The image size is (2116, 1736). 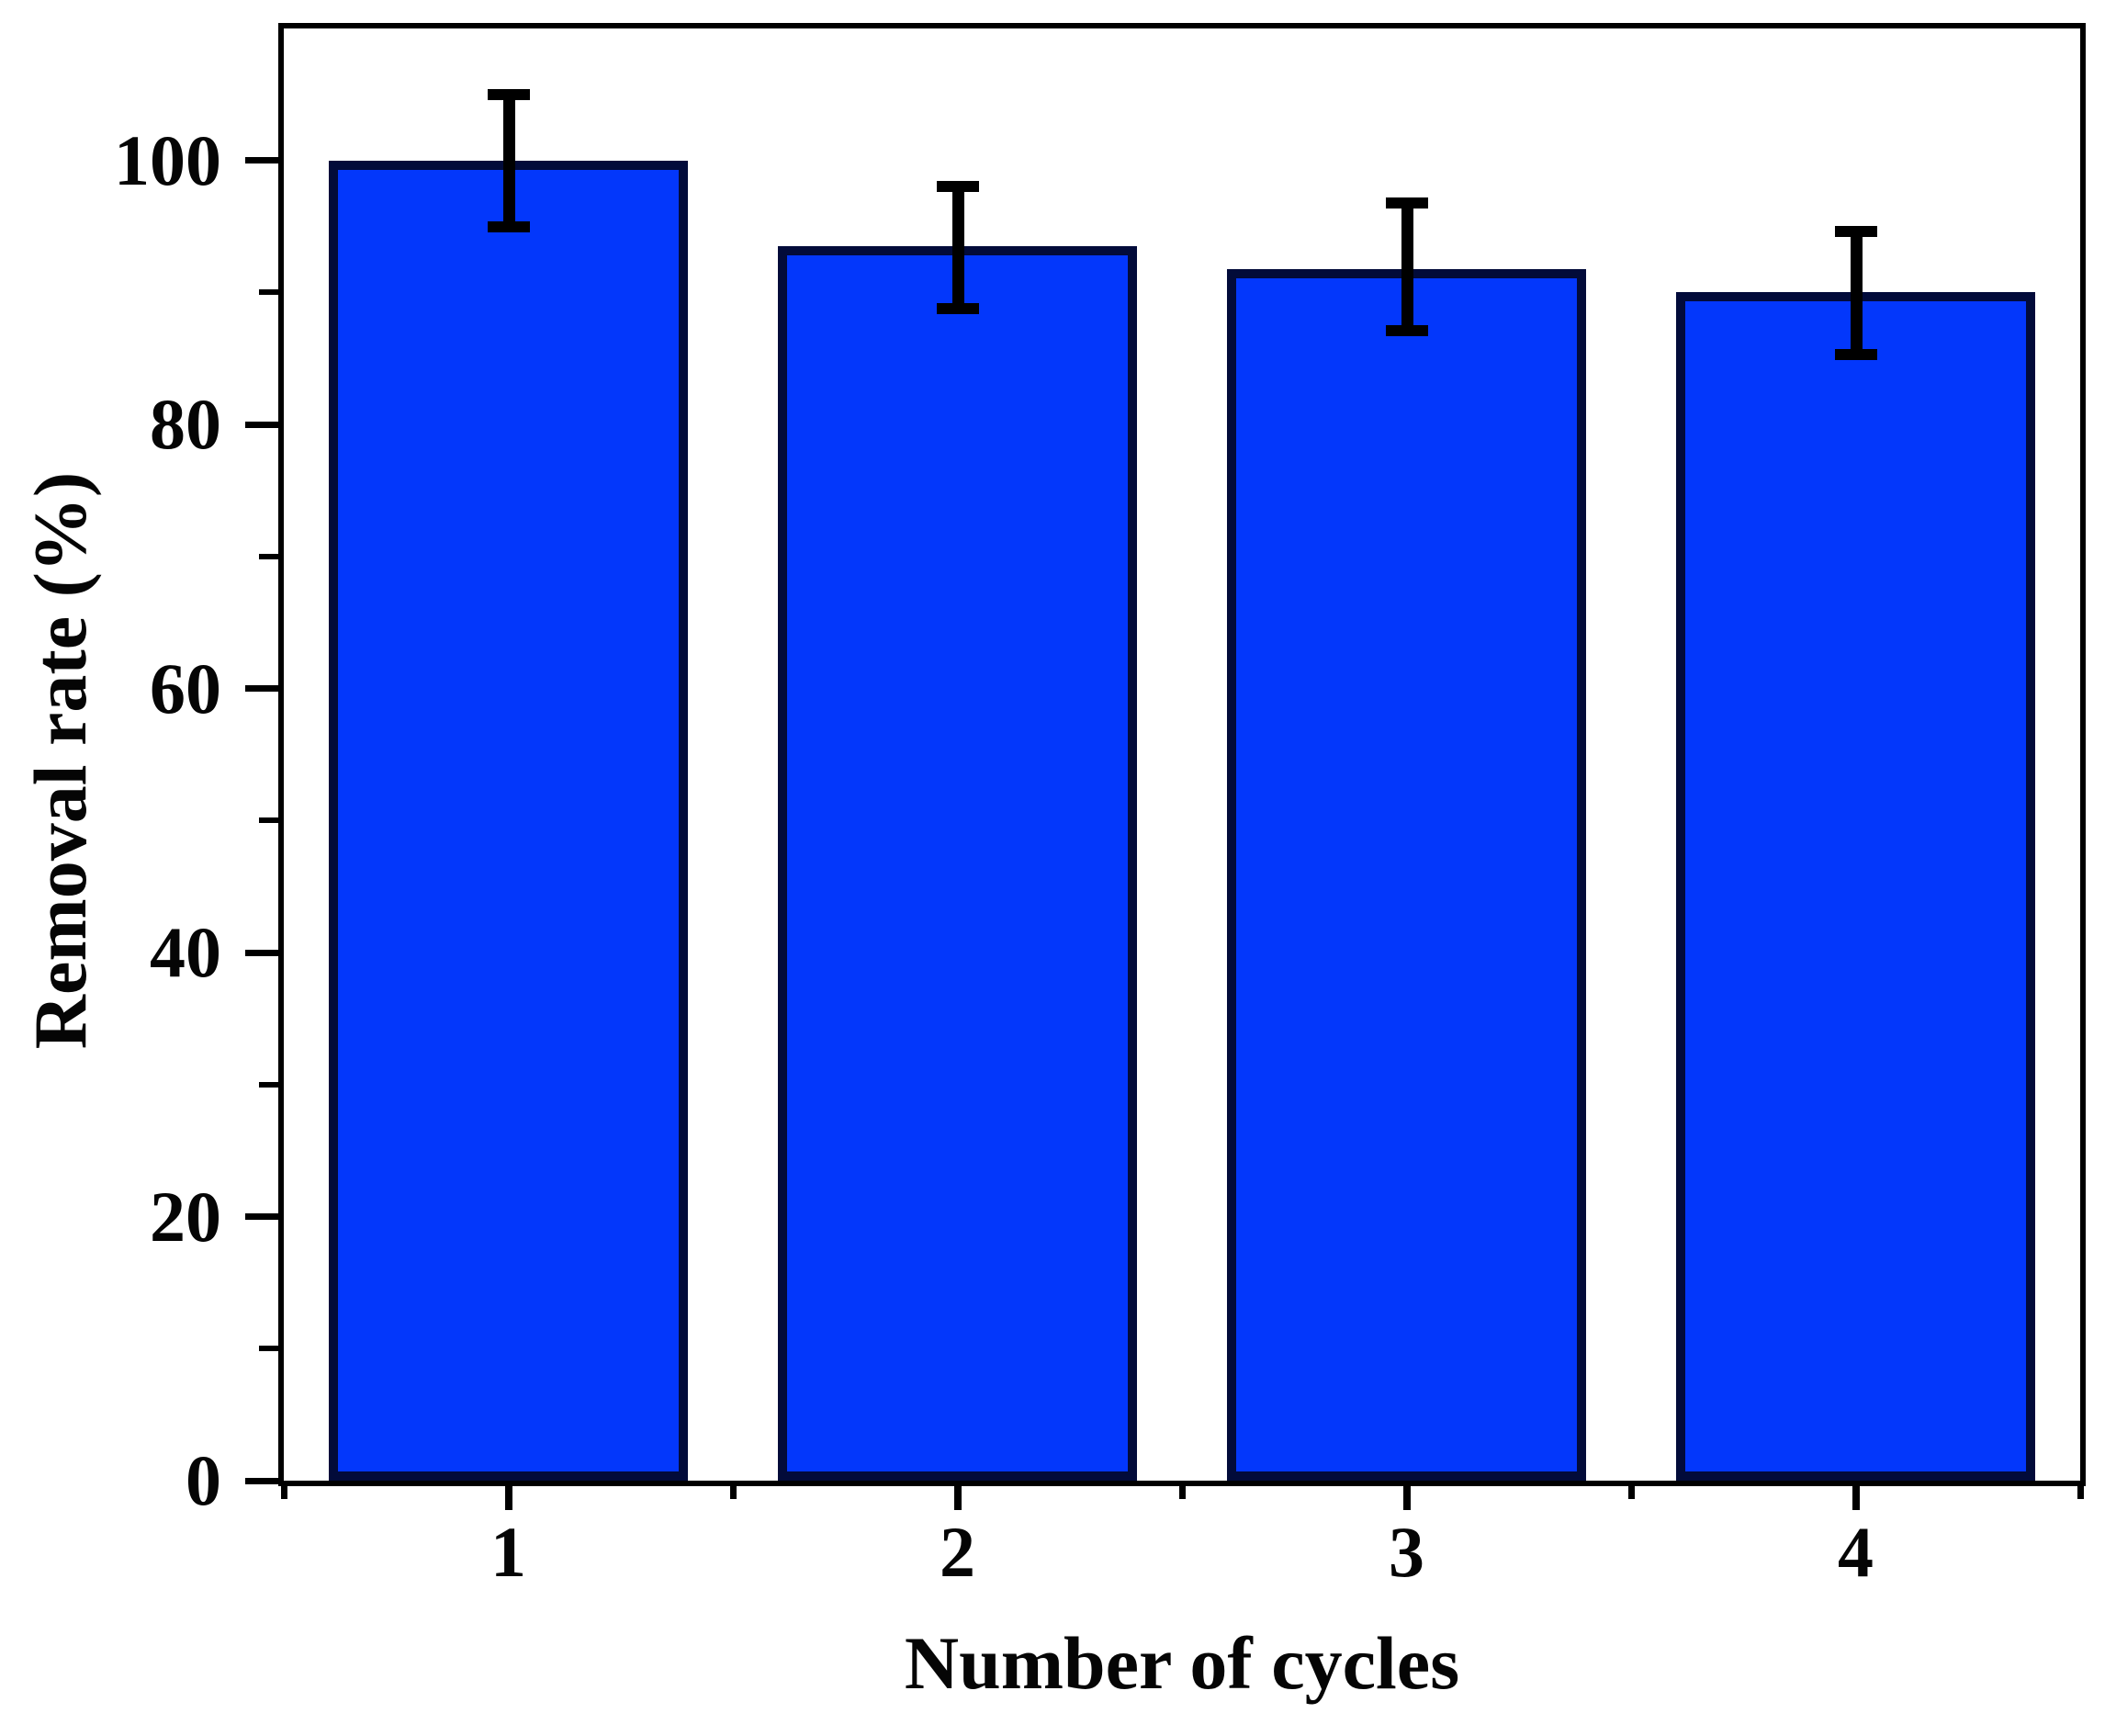 What do you see at coordinates (2080, 1492) in the screenshot?
I see `x-minor-tick-4.5` at bounding box center [2080, 1492].